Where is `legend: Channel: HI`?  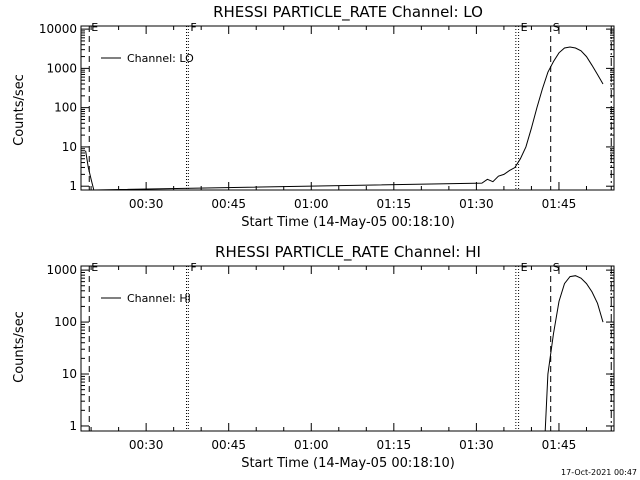 legend: Channel: HI is located at coordinates (146, 298).